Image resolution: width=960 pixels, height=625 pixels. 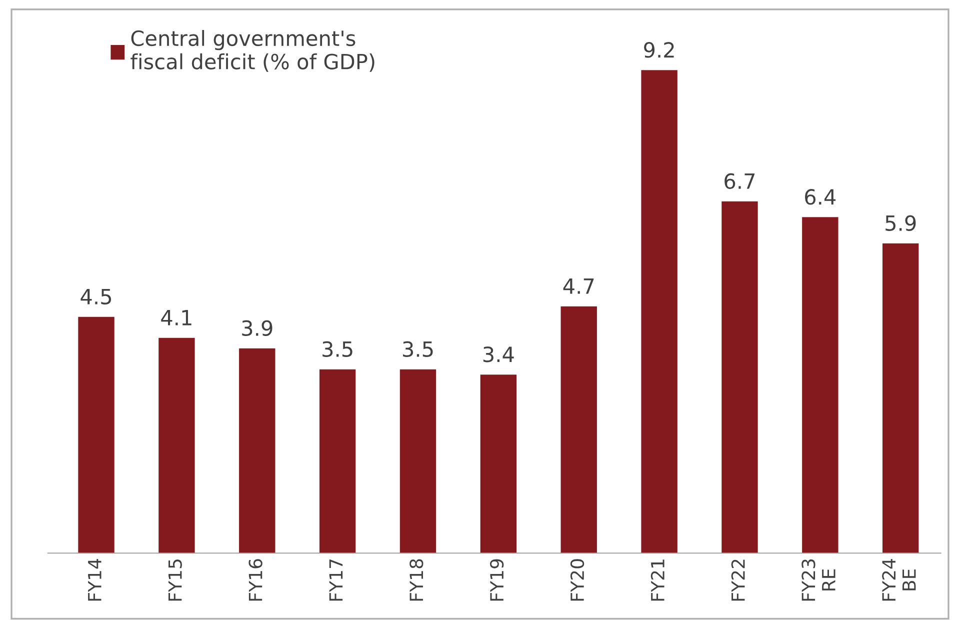 What do you see at coordinates (578, 286) in the screenshot?
I see `data-label: 4.7` at bounding box center [578, 286].